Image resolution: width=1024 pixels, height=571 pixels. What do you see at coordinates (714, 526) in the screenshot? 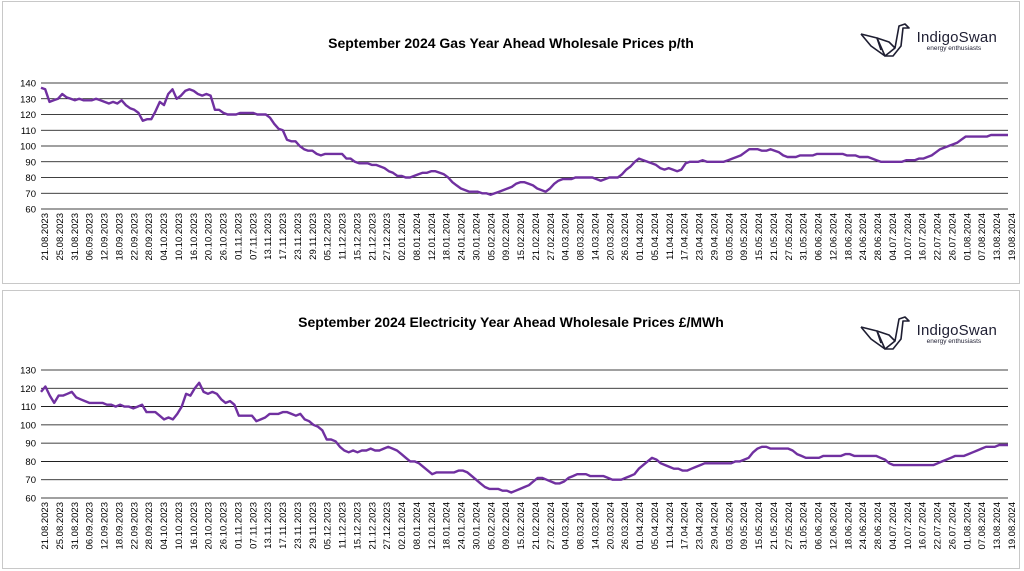
I see `x-tick-label: 29.04.2024` at bounding box center [714, 526].